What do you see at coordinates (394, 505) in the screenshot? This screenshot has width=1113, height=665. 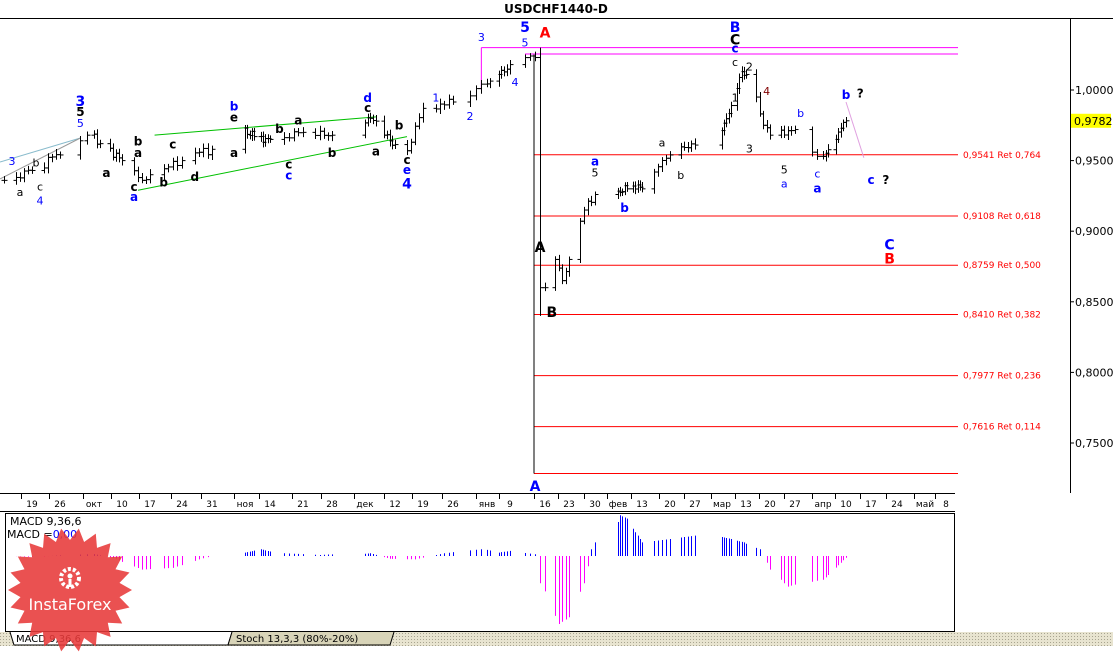 I see `date-tick-label: 12` at bounding box center [394, 505].